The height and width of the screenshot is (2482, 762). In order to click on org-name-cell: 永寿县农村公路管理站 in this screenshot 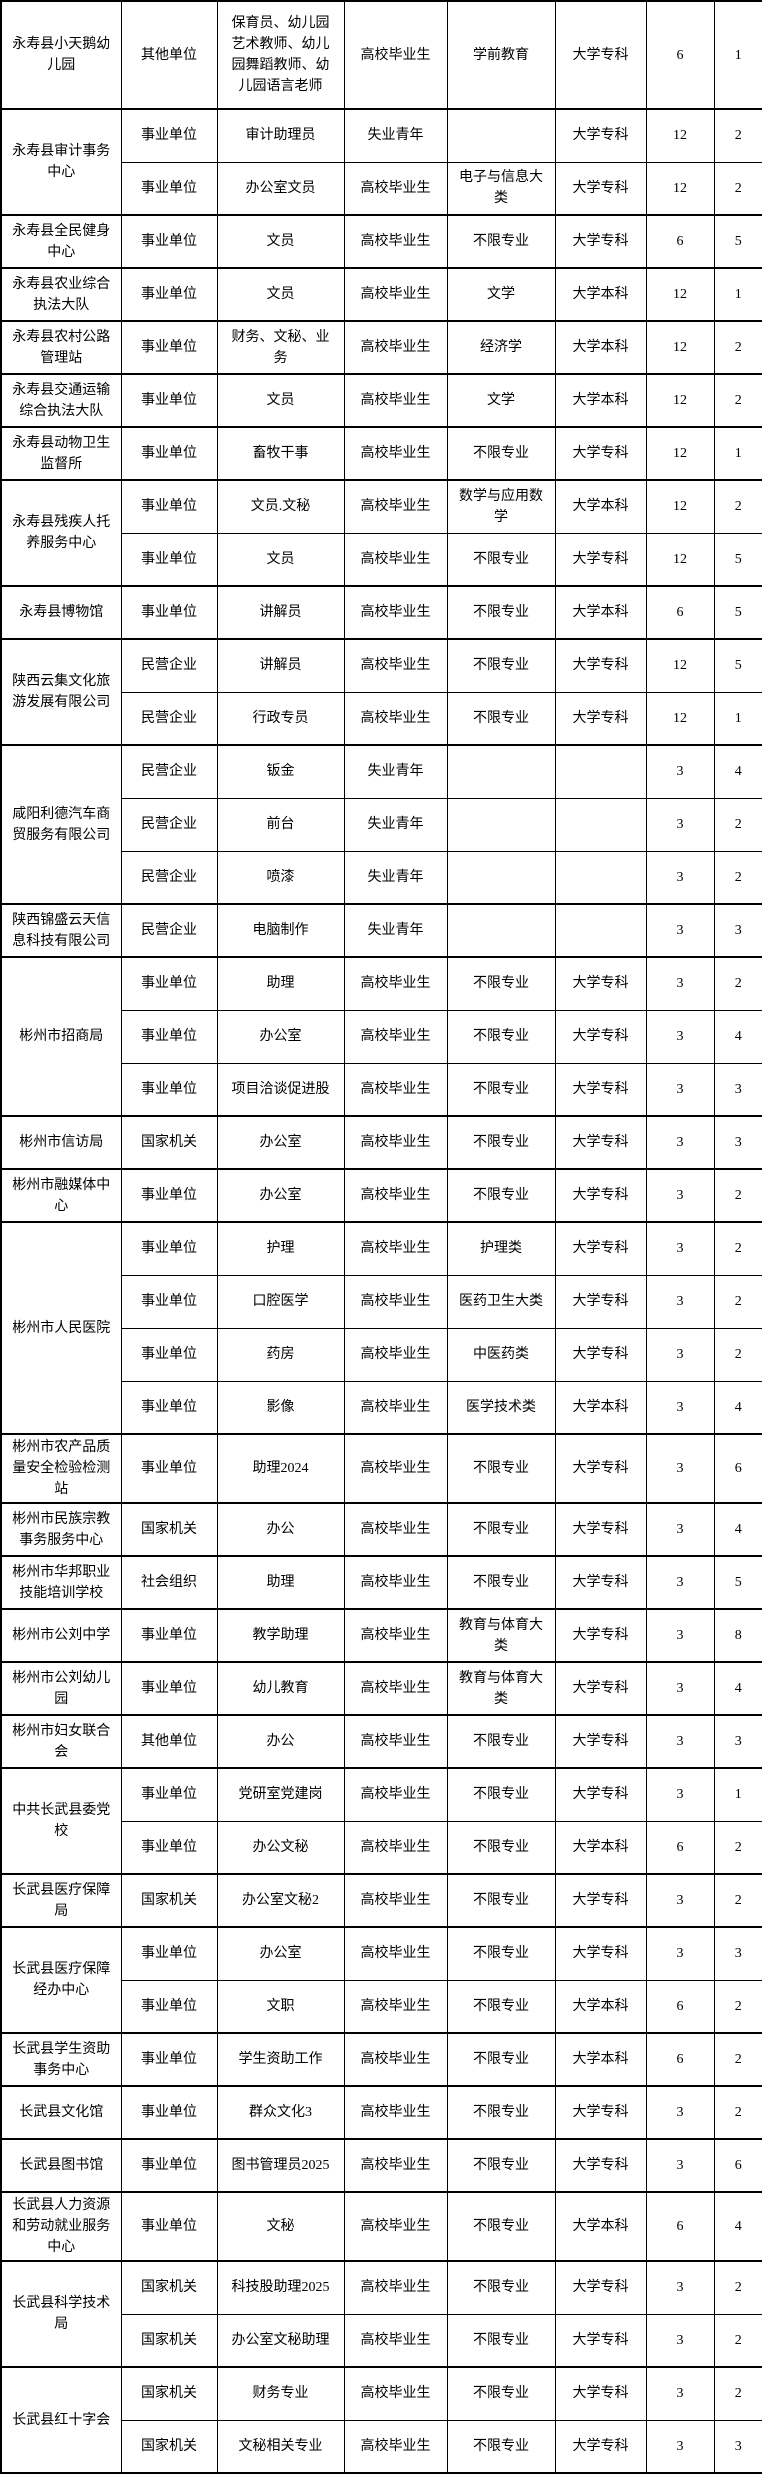, I will do `click(61, 347)`.